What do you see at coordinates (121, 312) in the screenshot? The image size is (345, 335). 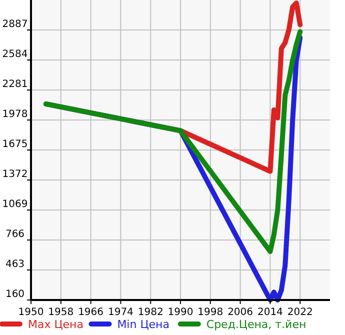 I see `x-tick-label: 1974` at bounding box center [121, 312].